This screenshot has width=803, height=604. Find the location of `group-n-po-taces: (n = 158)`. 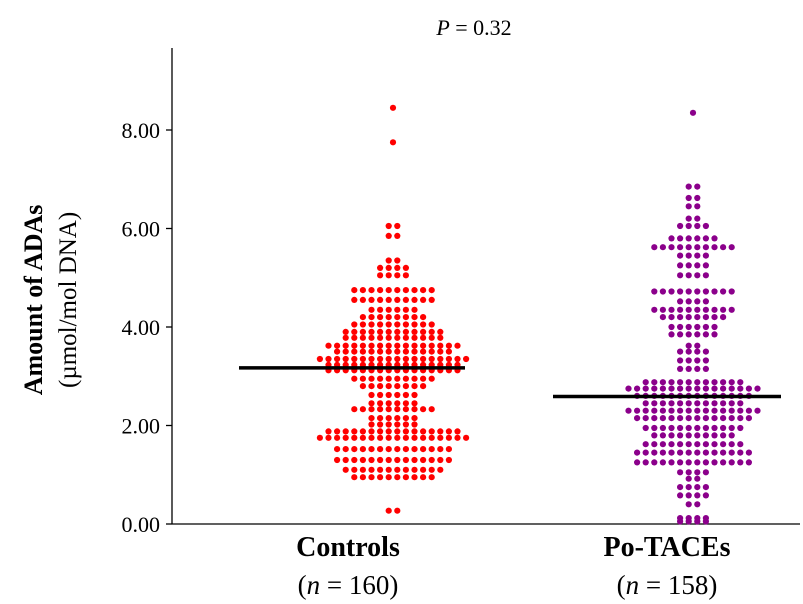

group-n-po-taces: (n = 158) is located at coordinates (667, 585).